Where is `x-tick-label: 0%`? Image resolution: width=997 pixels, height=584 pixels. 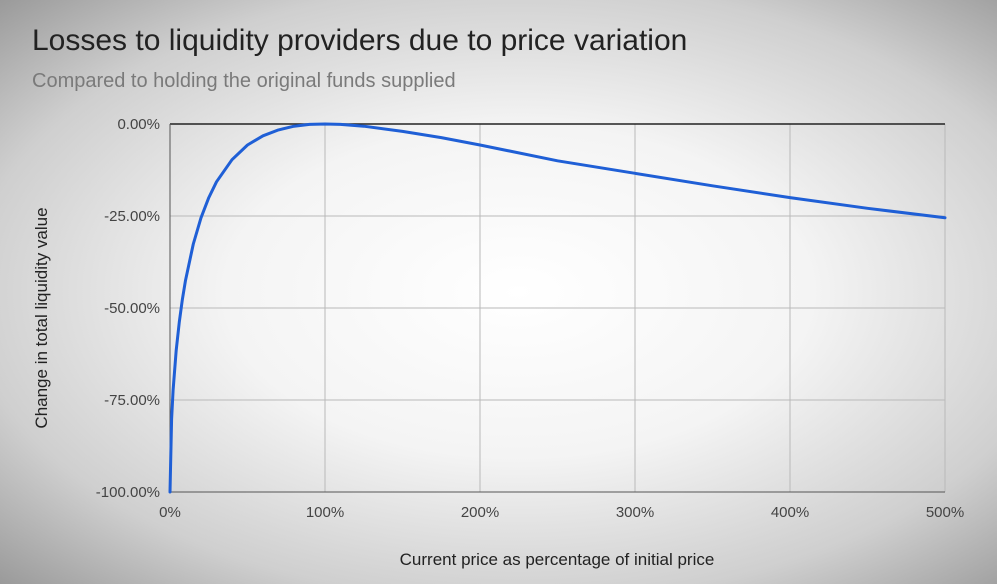
x-tick-label: 0% is located at coordinates (170, 512).